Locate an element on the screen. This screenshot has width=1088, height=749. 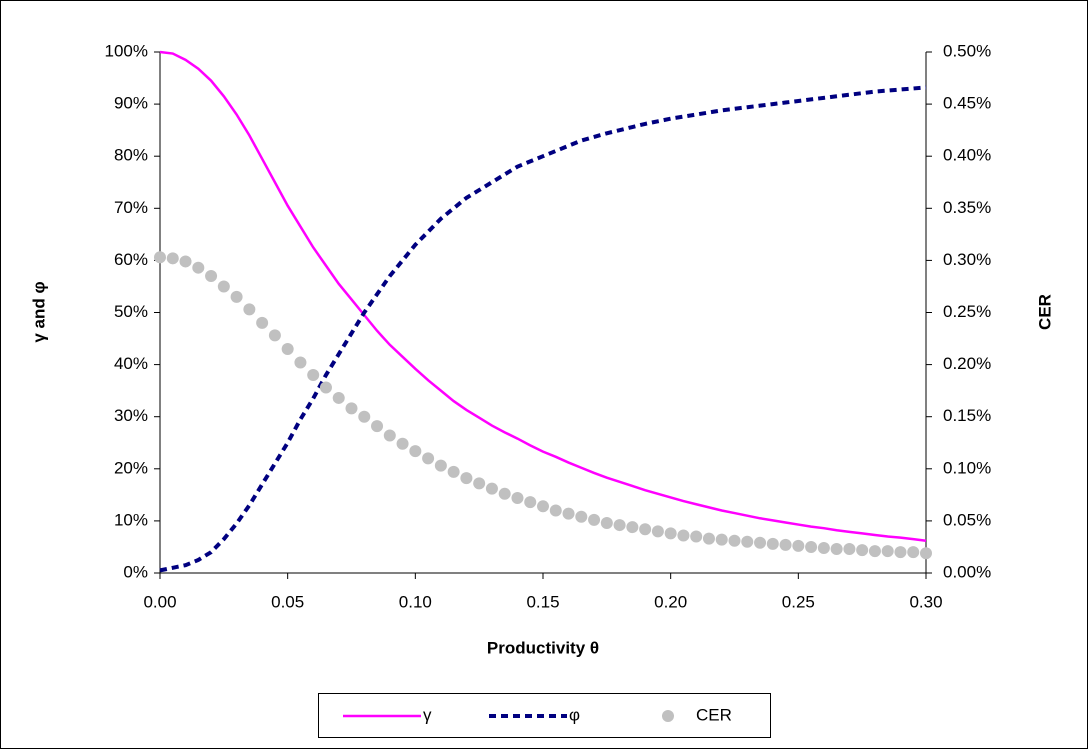
y2-tick-label: 0.35% is located at coordinates (967, 207).